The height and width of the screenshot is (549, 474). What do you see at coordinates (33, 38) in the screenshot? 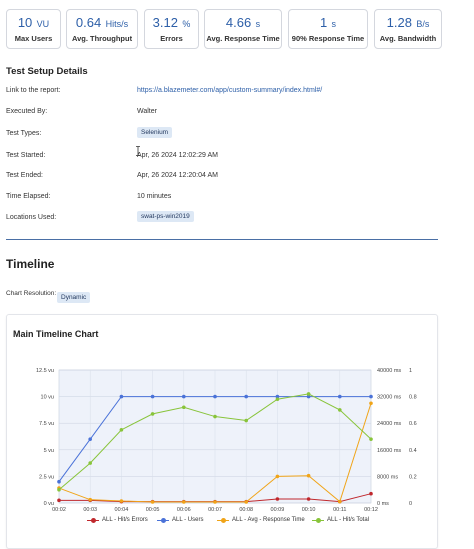
I see `kpi-label: Max Users` at bounding box center [33, 38].